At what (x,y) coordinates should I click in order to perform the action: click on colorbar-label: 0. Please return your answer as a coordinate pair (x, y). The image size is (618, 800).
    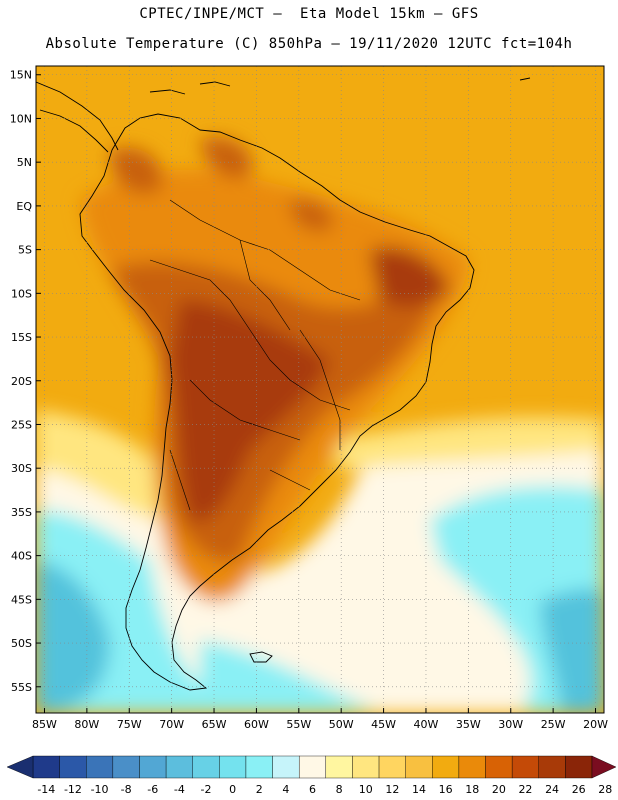
    Looking at the image, I should click on (232, 789).